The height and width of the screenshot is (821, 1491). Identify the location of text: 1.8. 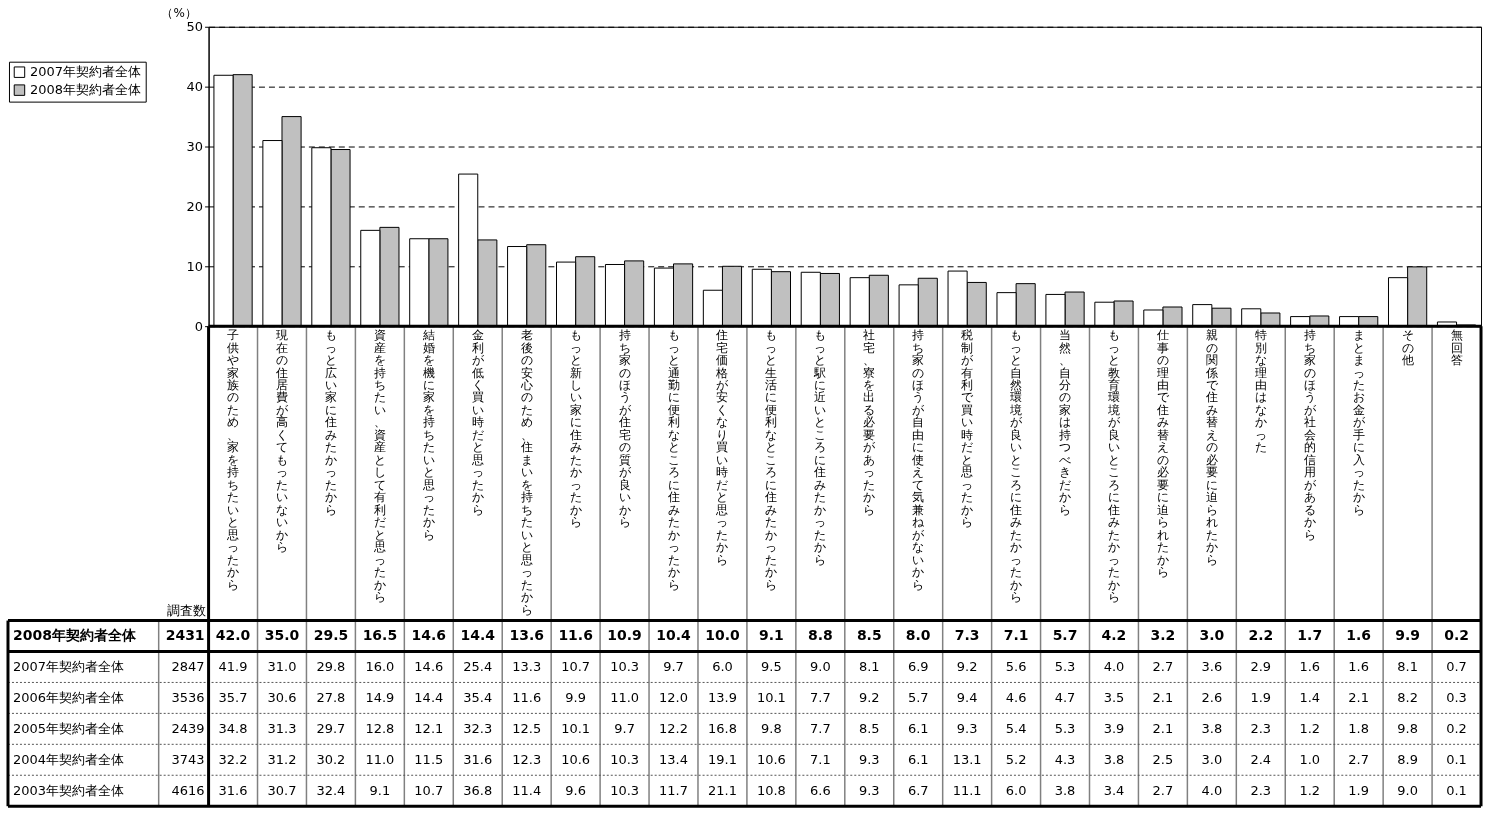
(1358, 728).